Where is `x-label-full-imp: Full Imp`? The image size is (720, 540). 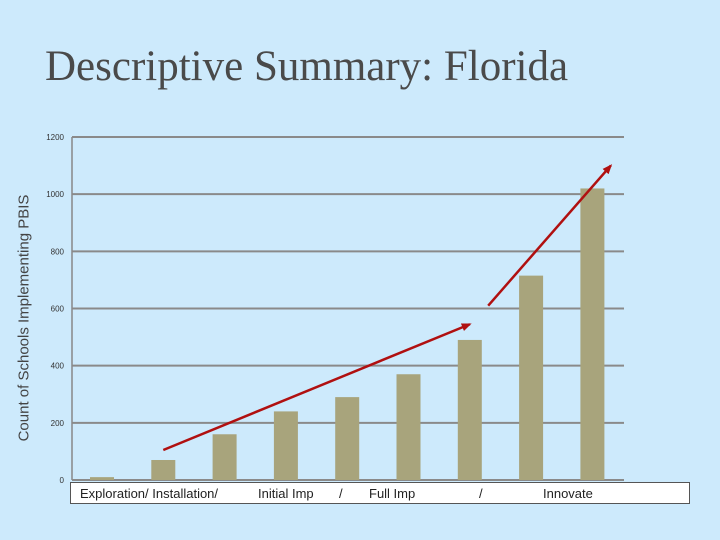
x-label-full-imp: Full Imp is located at coordinates (392, 493).